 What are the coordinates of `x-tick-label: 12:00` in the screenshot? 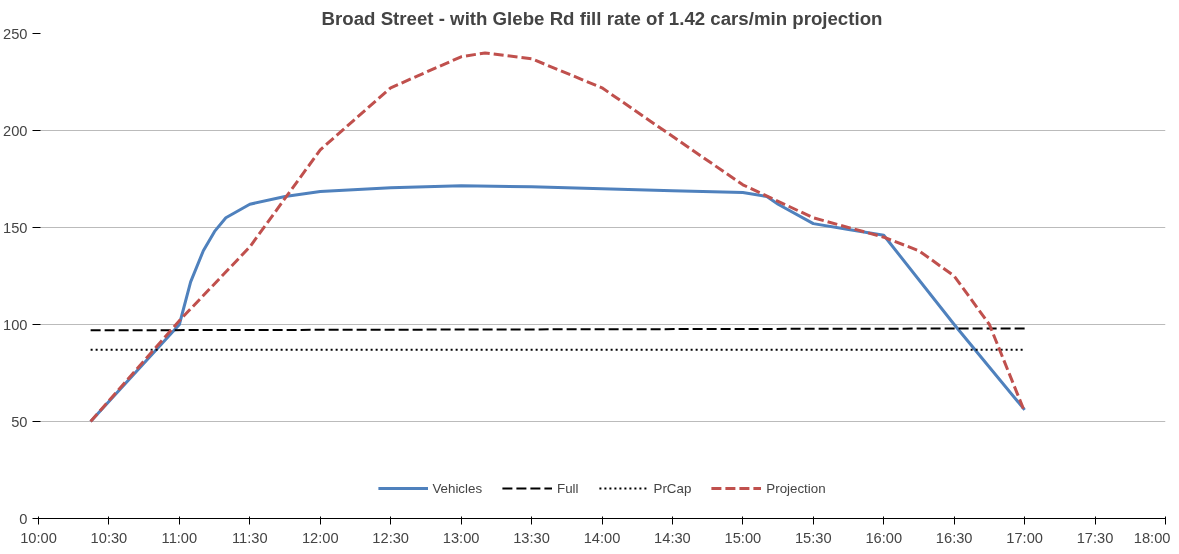 It's located at (320, 537).